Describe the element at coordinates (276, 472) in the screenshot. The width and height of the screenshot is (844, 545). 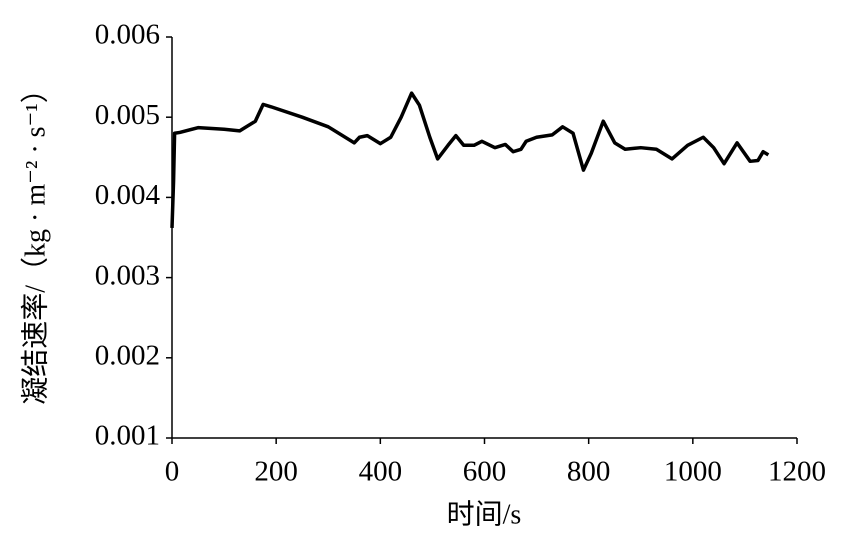
I see `x-tick-label: 200` at that location.